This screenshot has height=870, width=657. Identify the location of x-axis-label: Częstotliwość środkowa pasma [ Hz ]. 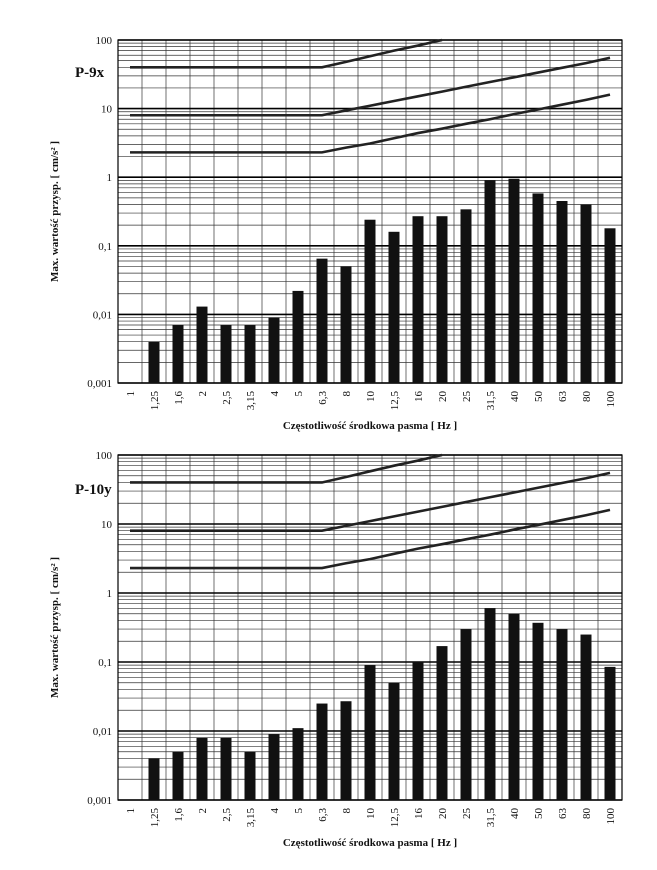
(370, 426).